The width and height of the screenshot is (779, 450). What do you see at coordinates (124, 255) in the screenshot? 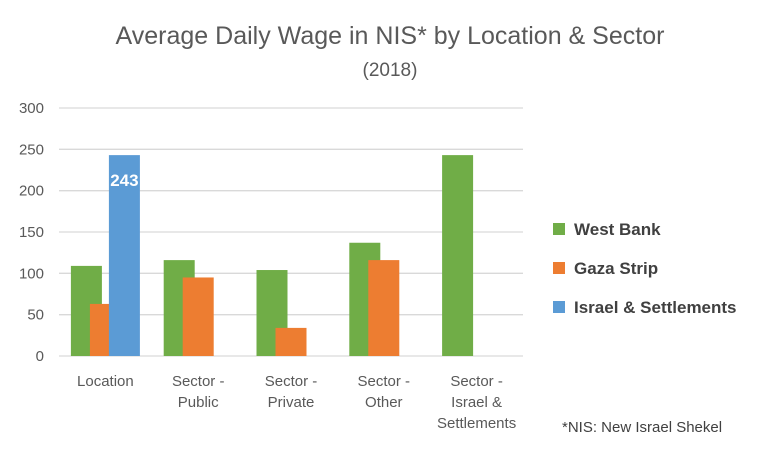
I see `bar-israel-settlements` at bounding box center [124, 255].